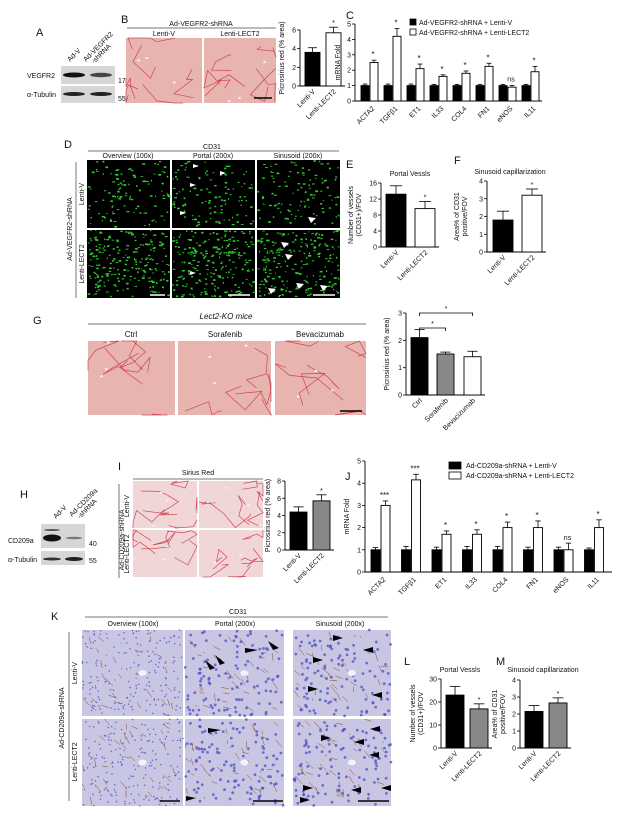 The width and height of the screenshot is (629, 820). Describe the element at coordinates (131, 334) in the screenshot. I see `column-label: Ctrl` at that location.